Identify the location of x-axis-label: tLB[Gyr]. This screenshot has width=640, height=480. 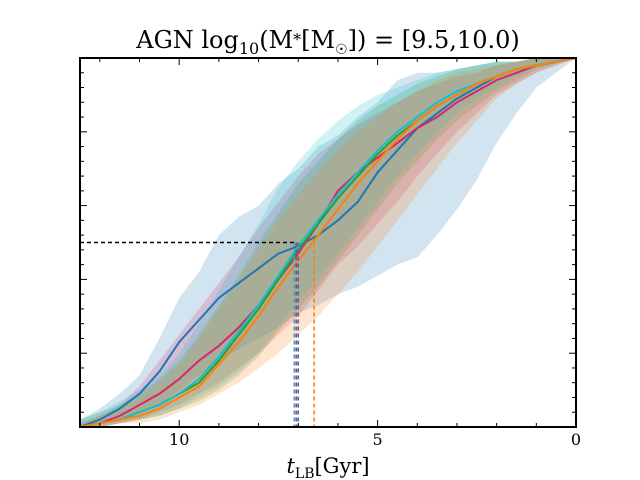
(327, 467).